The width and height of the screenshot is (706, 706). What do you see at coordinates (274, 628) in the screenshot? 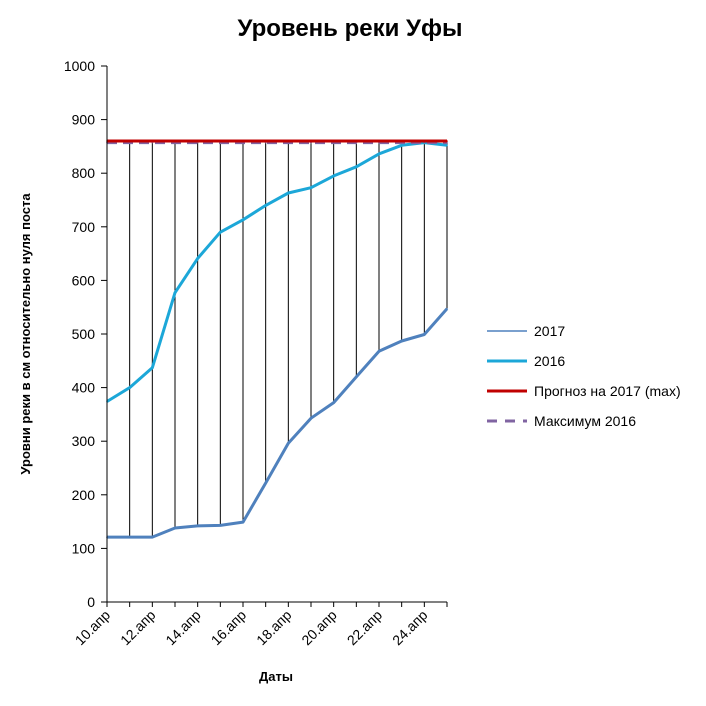
I see `x-tick-label: 18.апр` at bounding box center [274, 628].